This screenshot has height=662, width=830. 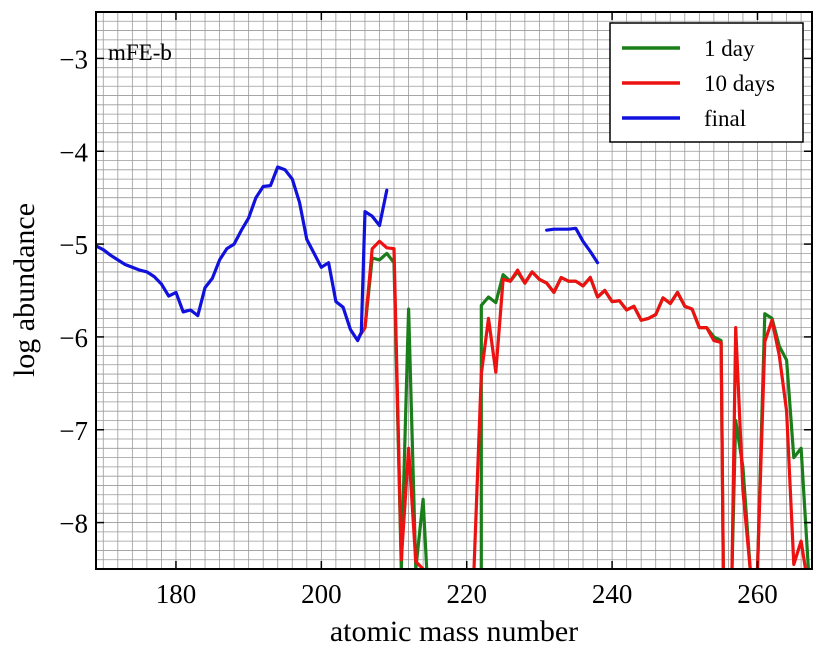 I want to click on y-tick-label: −8, so click(x=73, y=524).